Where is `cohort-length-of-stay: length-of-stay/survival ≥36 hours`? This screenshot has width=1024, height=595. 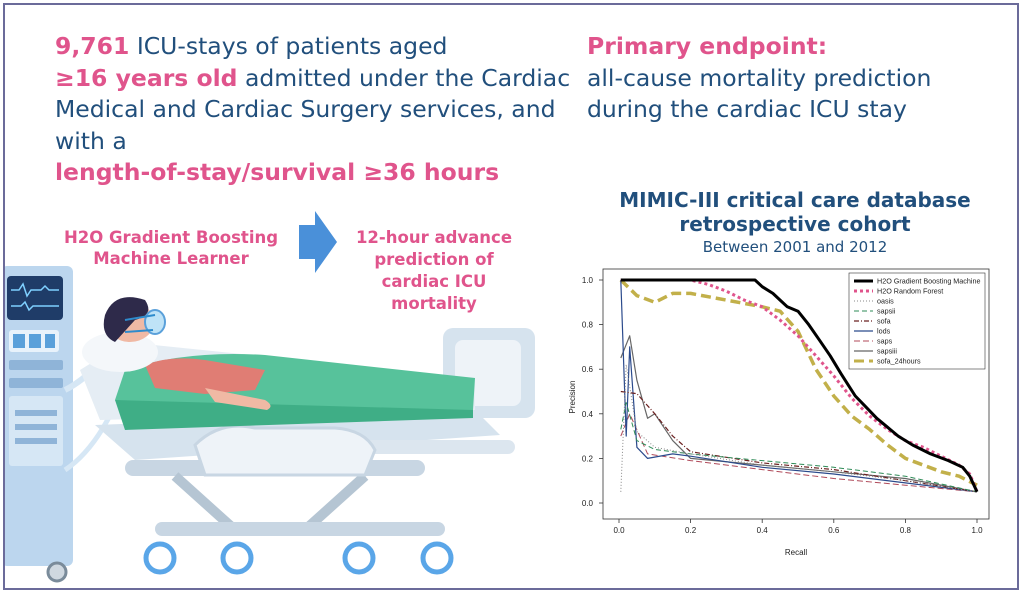
cohort-length-of-stay: length-of-stay/survival ≥36 hours is located at coordinates (277, 172).